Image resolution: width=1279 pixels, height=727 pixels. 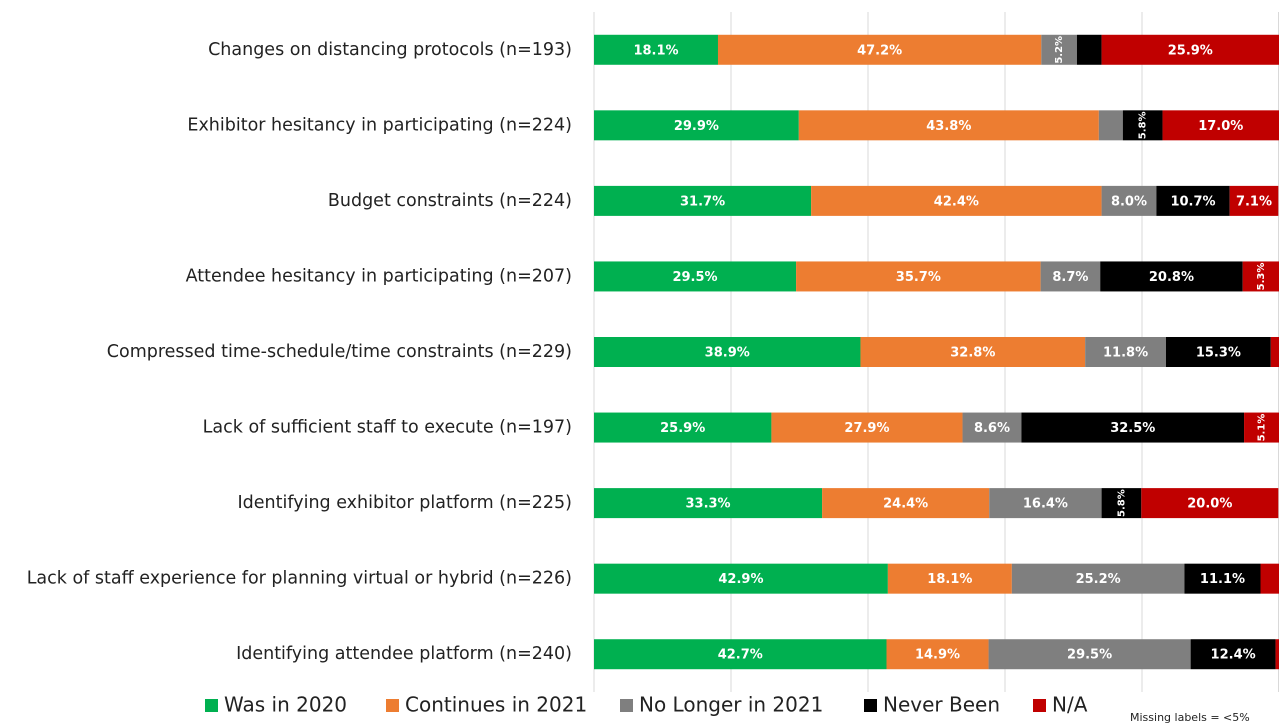 I want to click on data-label: 42.7%, so click(x=740, y=655).